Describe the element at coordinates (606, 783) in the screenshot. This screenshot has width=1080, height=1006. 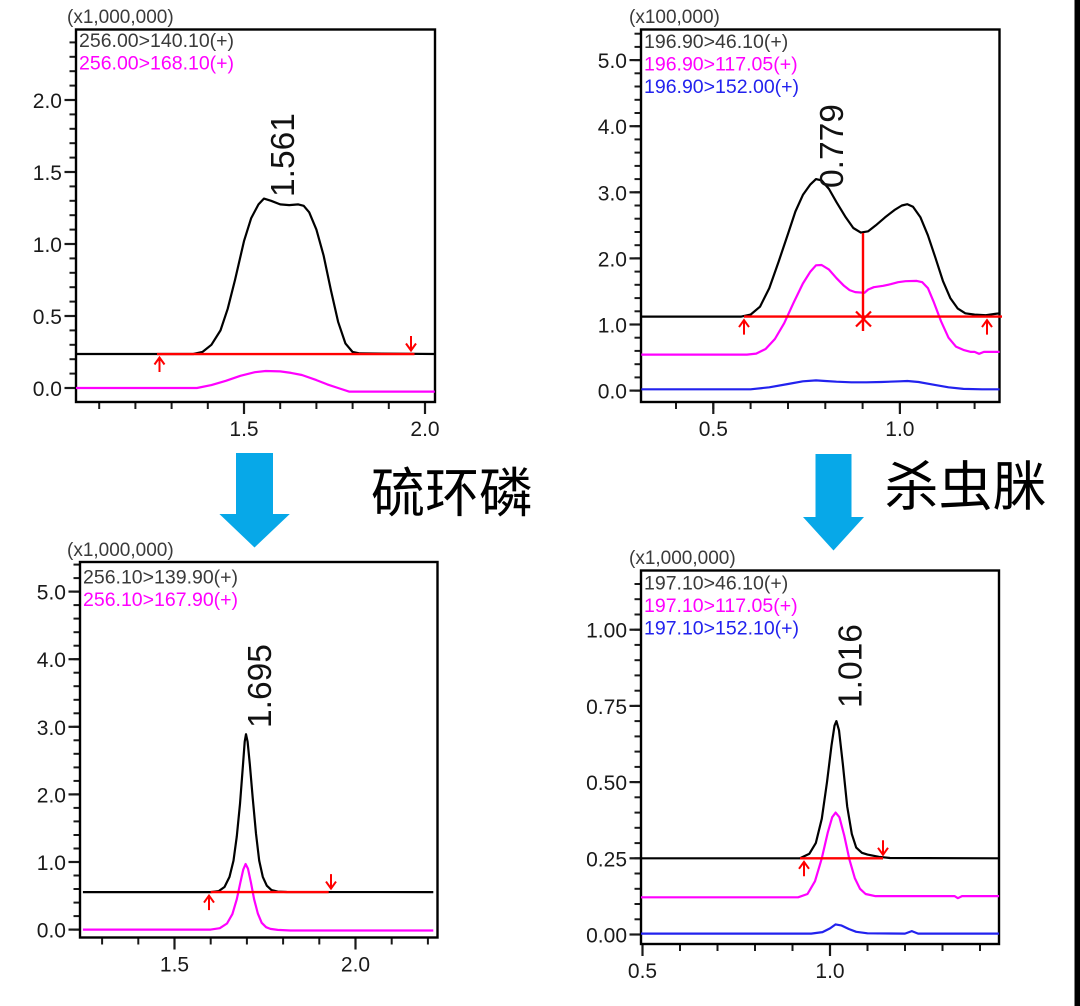
I see `svg-text: 0.50` at that location.